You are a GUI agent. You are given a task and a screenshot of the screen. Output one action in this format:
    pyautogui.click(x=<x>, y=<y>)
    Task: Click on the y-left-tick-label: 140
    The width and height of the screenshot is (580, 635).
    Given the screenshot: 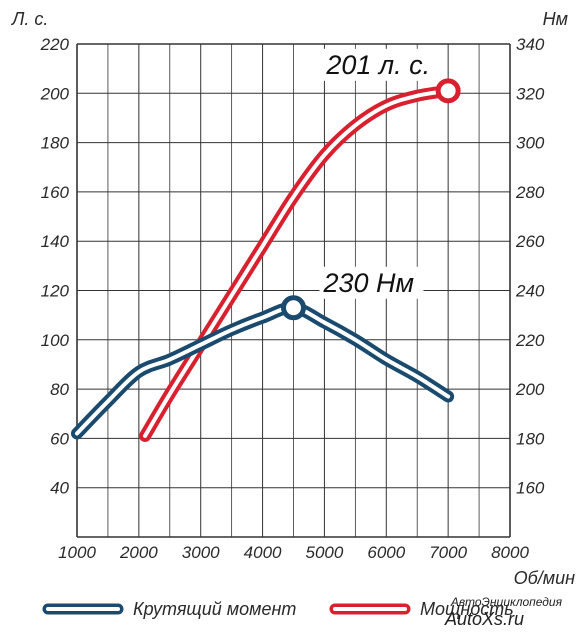 What is the action you would take?
    pyautogui.click(x=55, y=241)
    